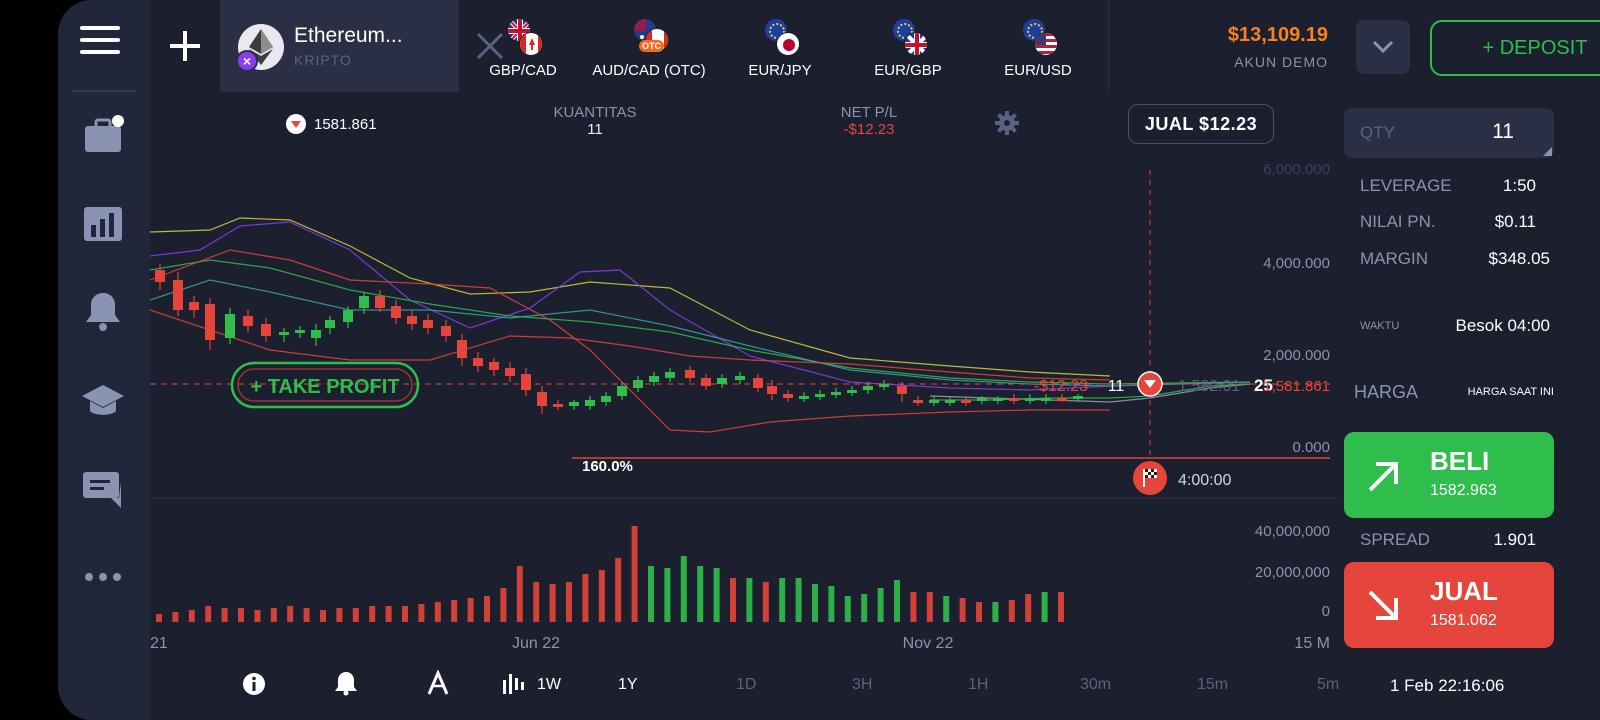 The height and width of the screenshot is (720, 1600). Describe the element at coordinates (1150, 384) in the screenshot. I see `sell-position-marker-icon` at that location.